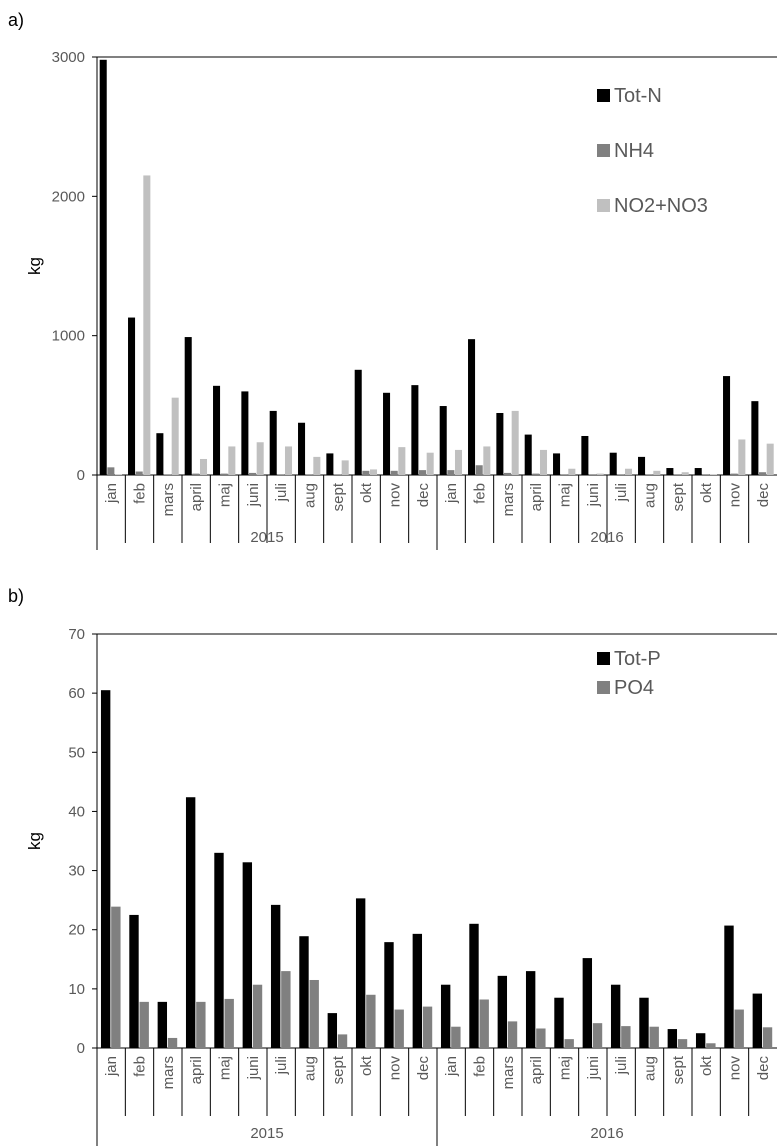 The height and width of the screenshot is (1146, 777). I want to click on x-tick-label: okt, so click(366, 492).